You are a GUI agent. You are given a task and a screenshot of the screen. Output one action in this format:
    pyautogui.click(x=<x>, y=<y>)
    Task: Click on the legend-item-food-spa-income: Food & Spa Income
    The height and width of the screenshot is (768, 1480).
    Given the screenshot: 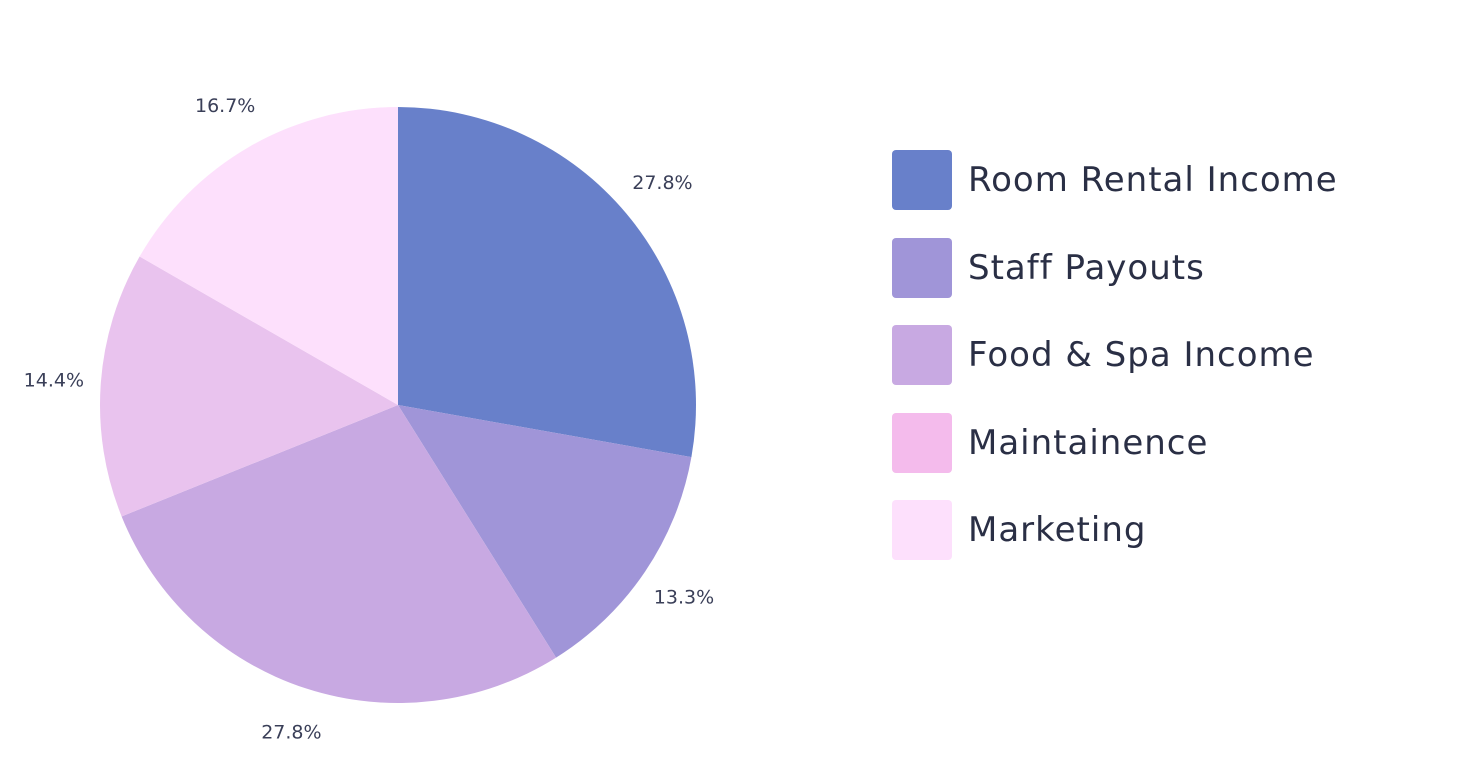 What is the action you would take?
    pyautogui.click(x=1115, y=355)
    